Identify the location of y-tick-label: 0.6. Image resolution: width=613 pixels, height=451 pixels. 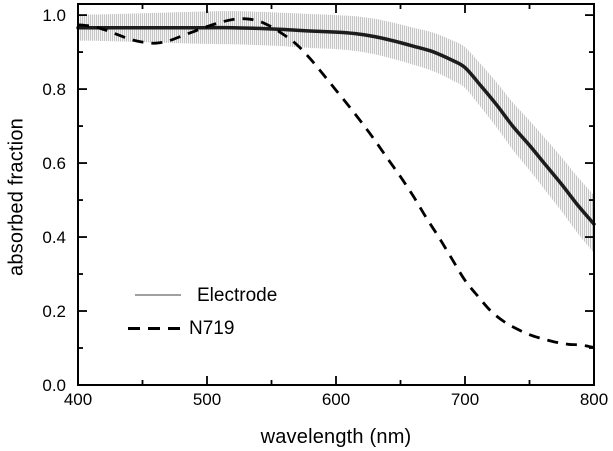
(54, 163).